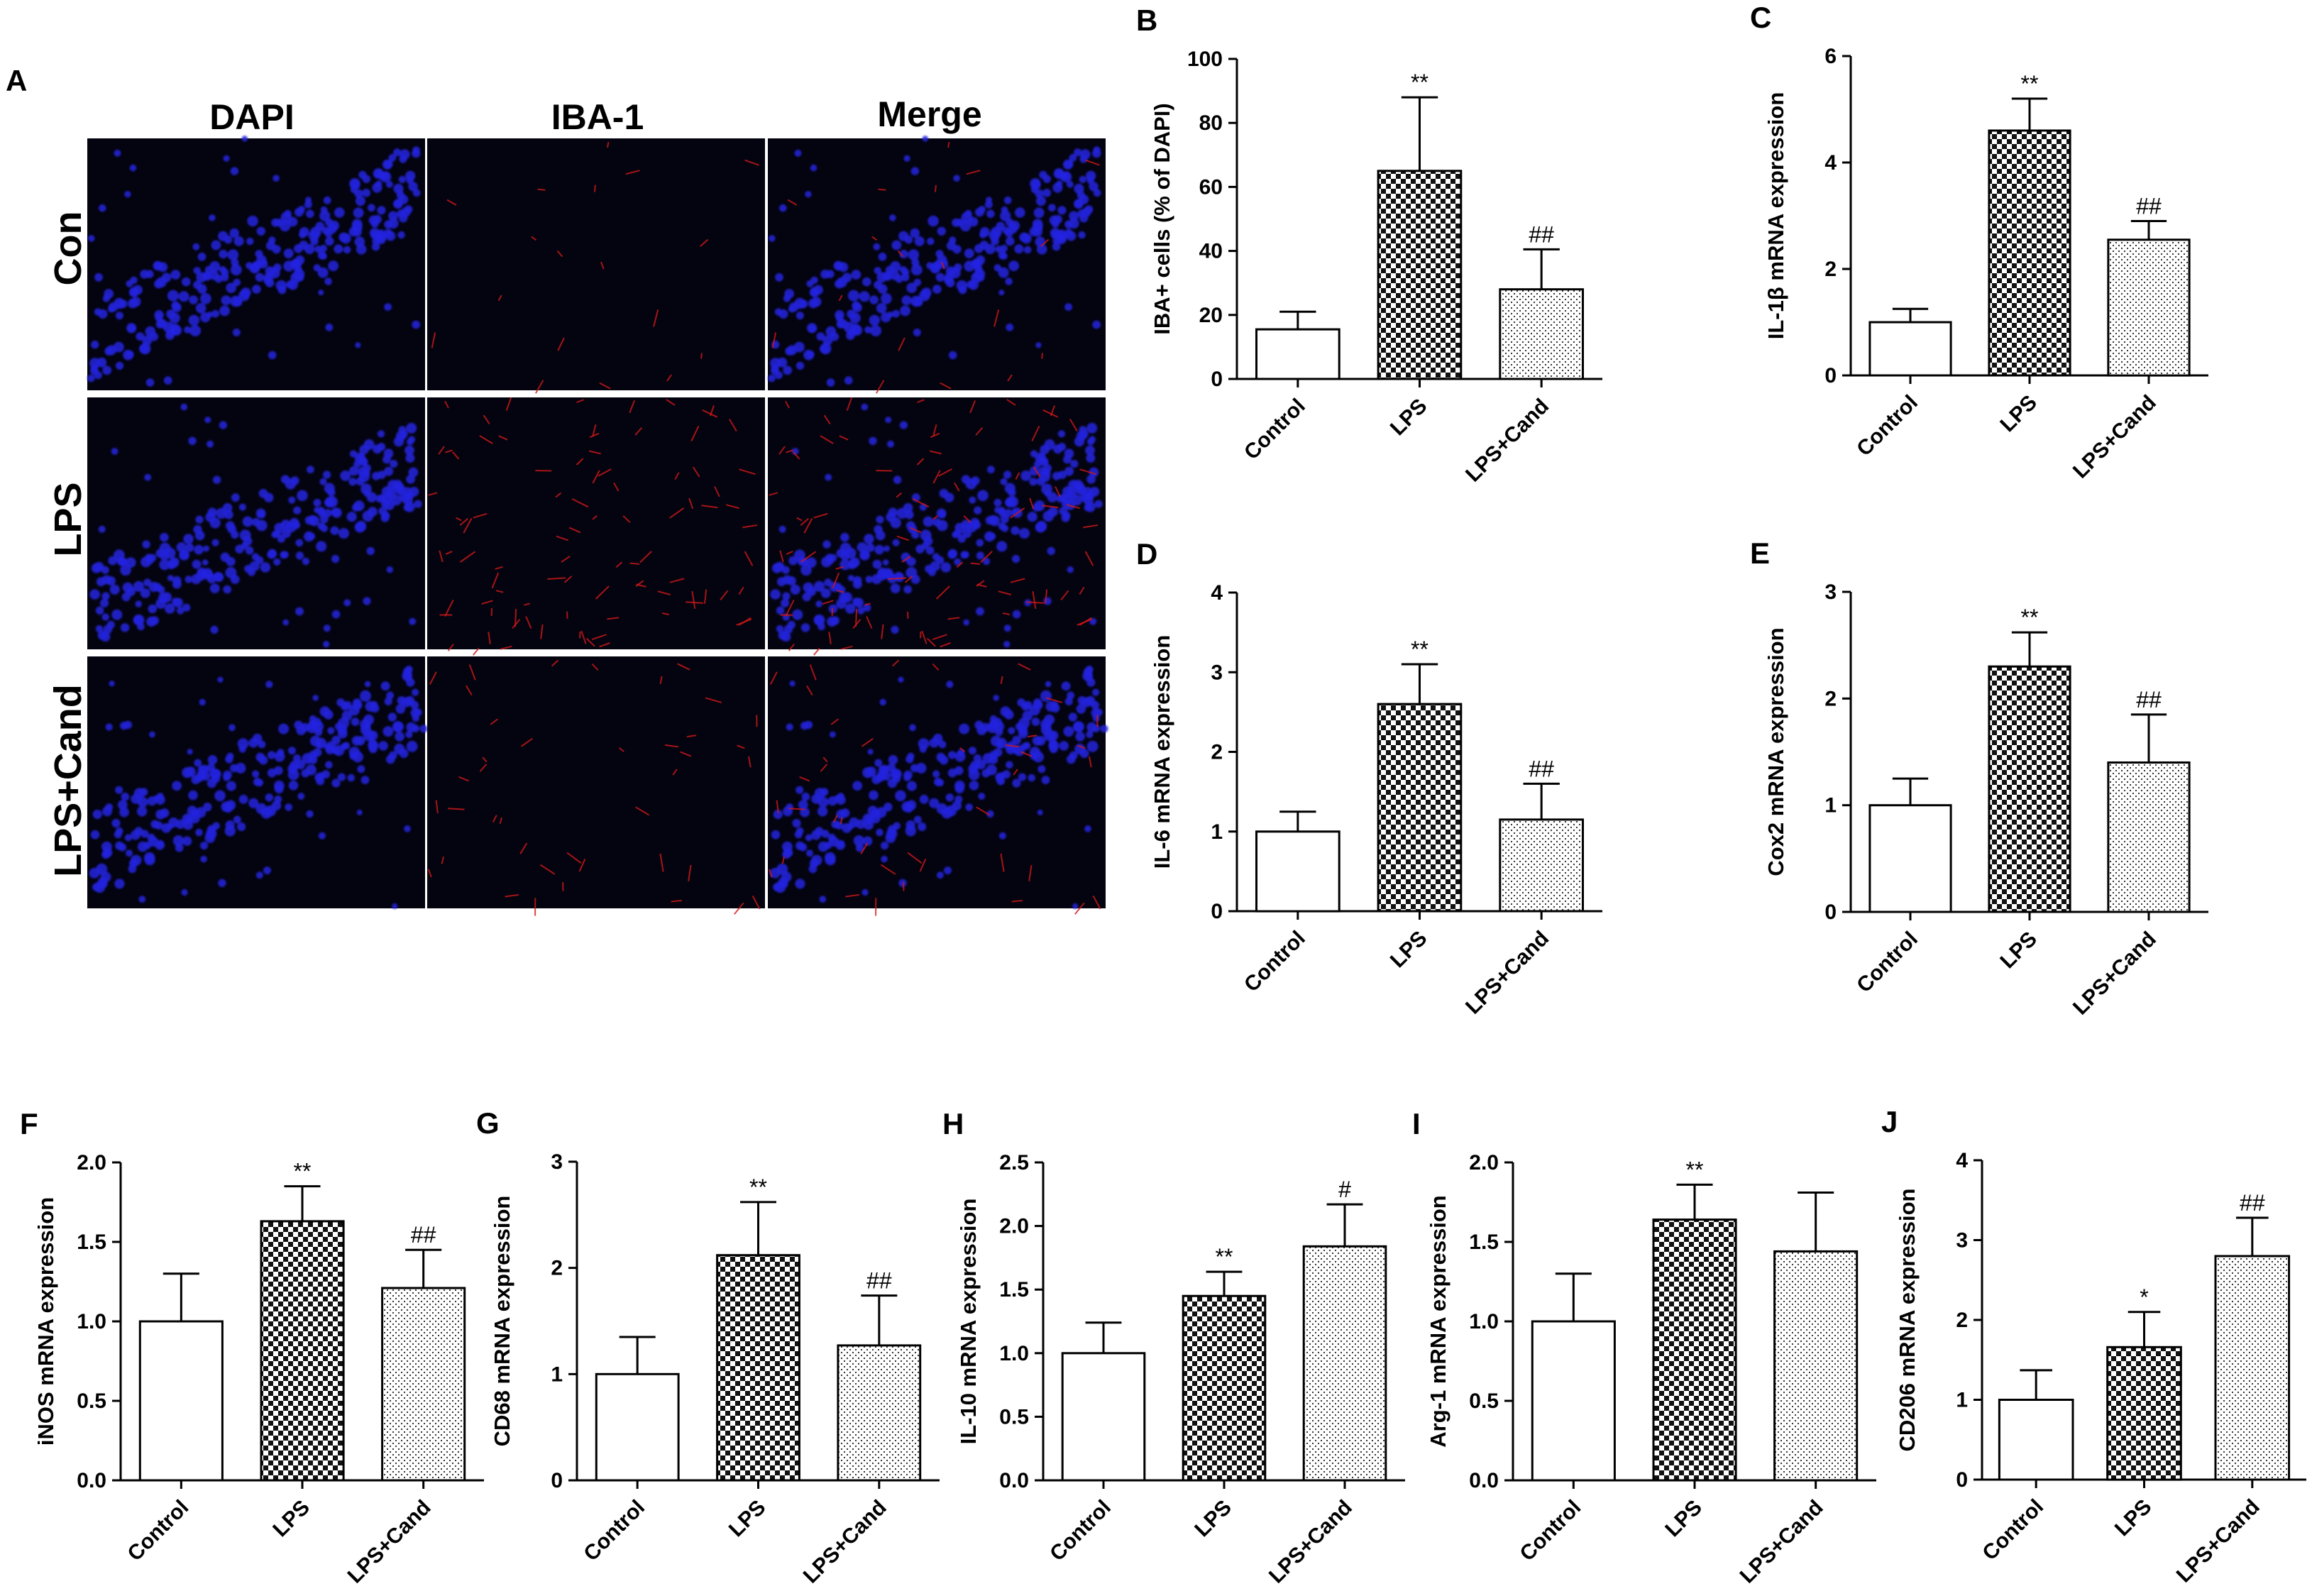 This screenshot has height=1596, width=2312. Describe the element at coordinates (748, 1519) in the screenshot. I see `x-tick-label-g-lps: LPS` at that location.